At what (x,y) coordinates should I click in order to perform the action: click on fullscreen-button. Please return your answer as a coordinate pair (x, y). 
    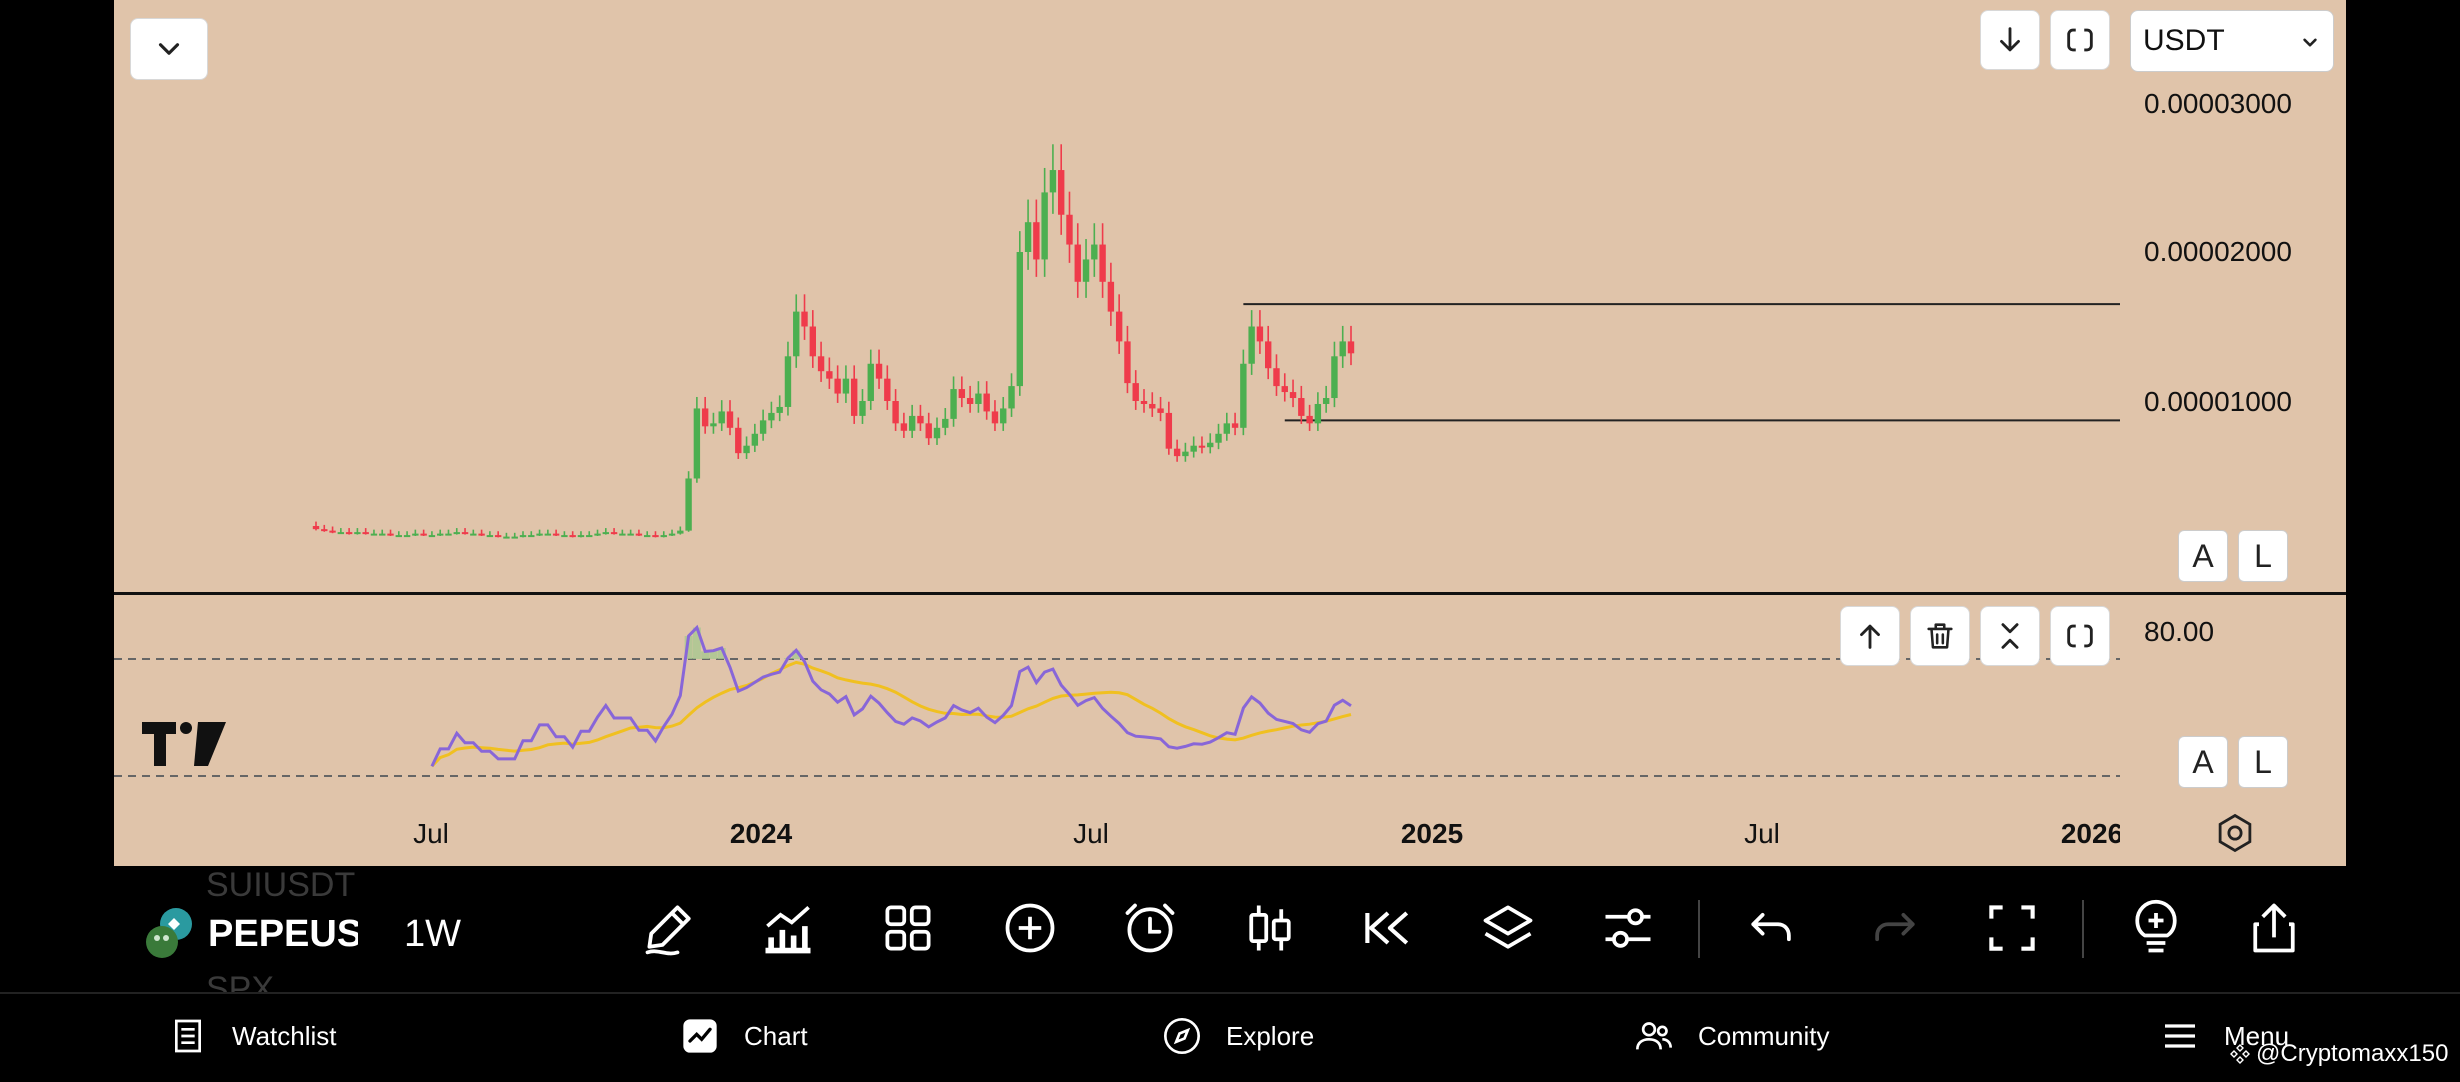
    Looking at the image, I should click on (2012, 928).